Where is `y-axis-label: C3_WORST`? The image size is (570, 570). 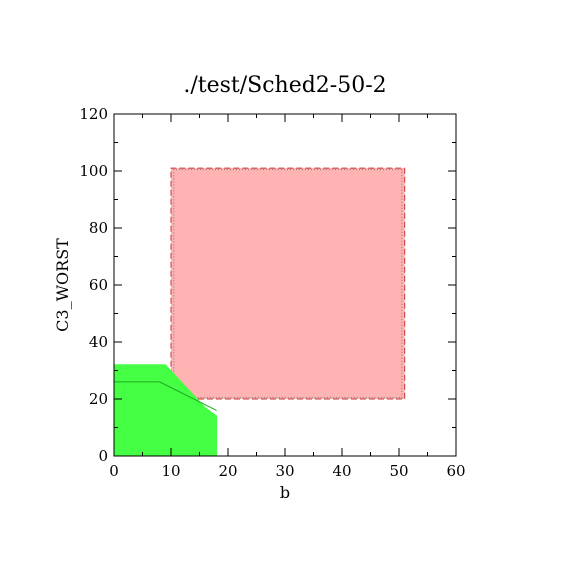
y-axis-label: C3_WORST is located at coordinates (62, 285).